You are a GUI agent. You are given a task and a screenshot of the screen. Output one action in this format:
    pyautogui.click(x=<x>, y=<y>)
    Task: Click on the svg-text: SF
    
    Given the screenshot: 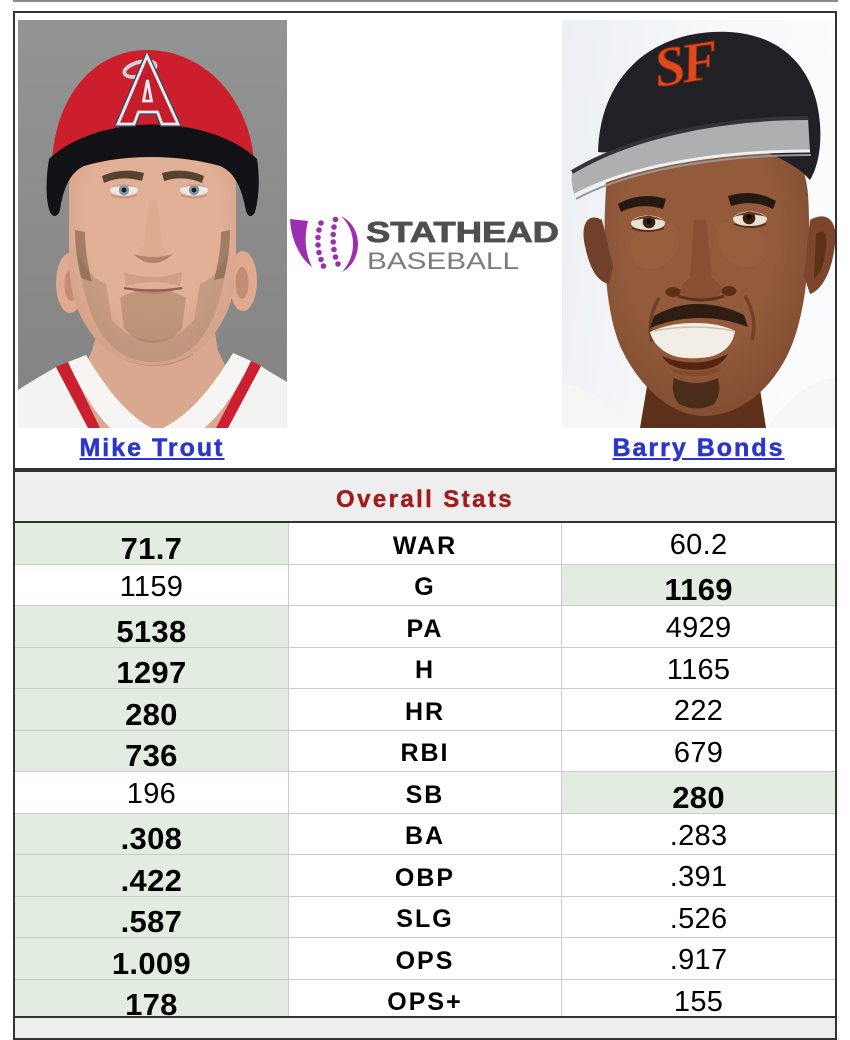 What is the action you would take?
    pyautogui.click(x=686, y=64)
    